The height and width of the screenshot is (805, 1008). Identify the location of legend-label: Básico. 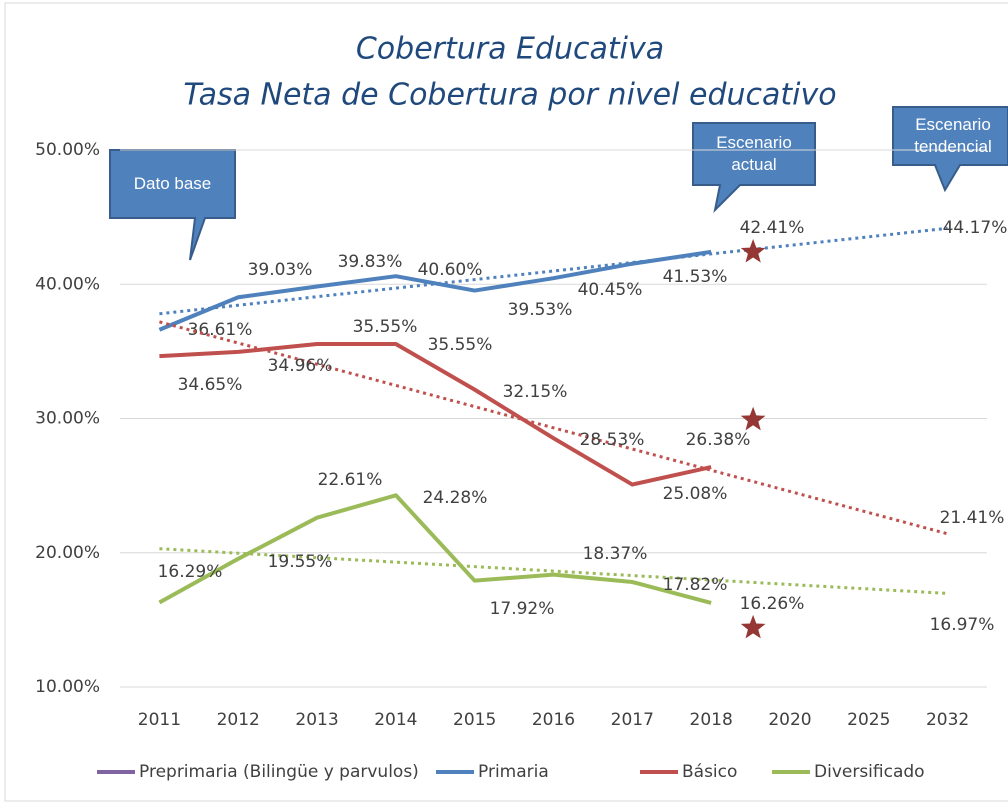
(709, 772).